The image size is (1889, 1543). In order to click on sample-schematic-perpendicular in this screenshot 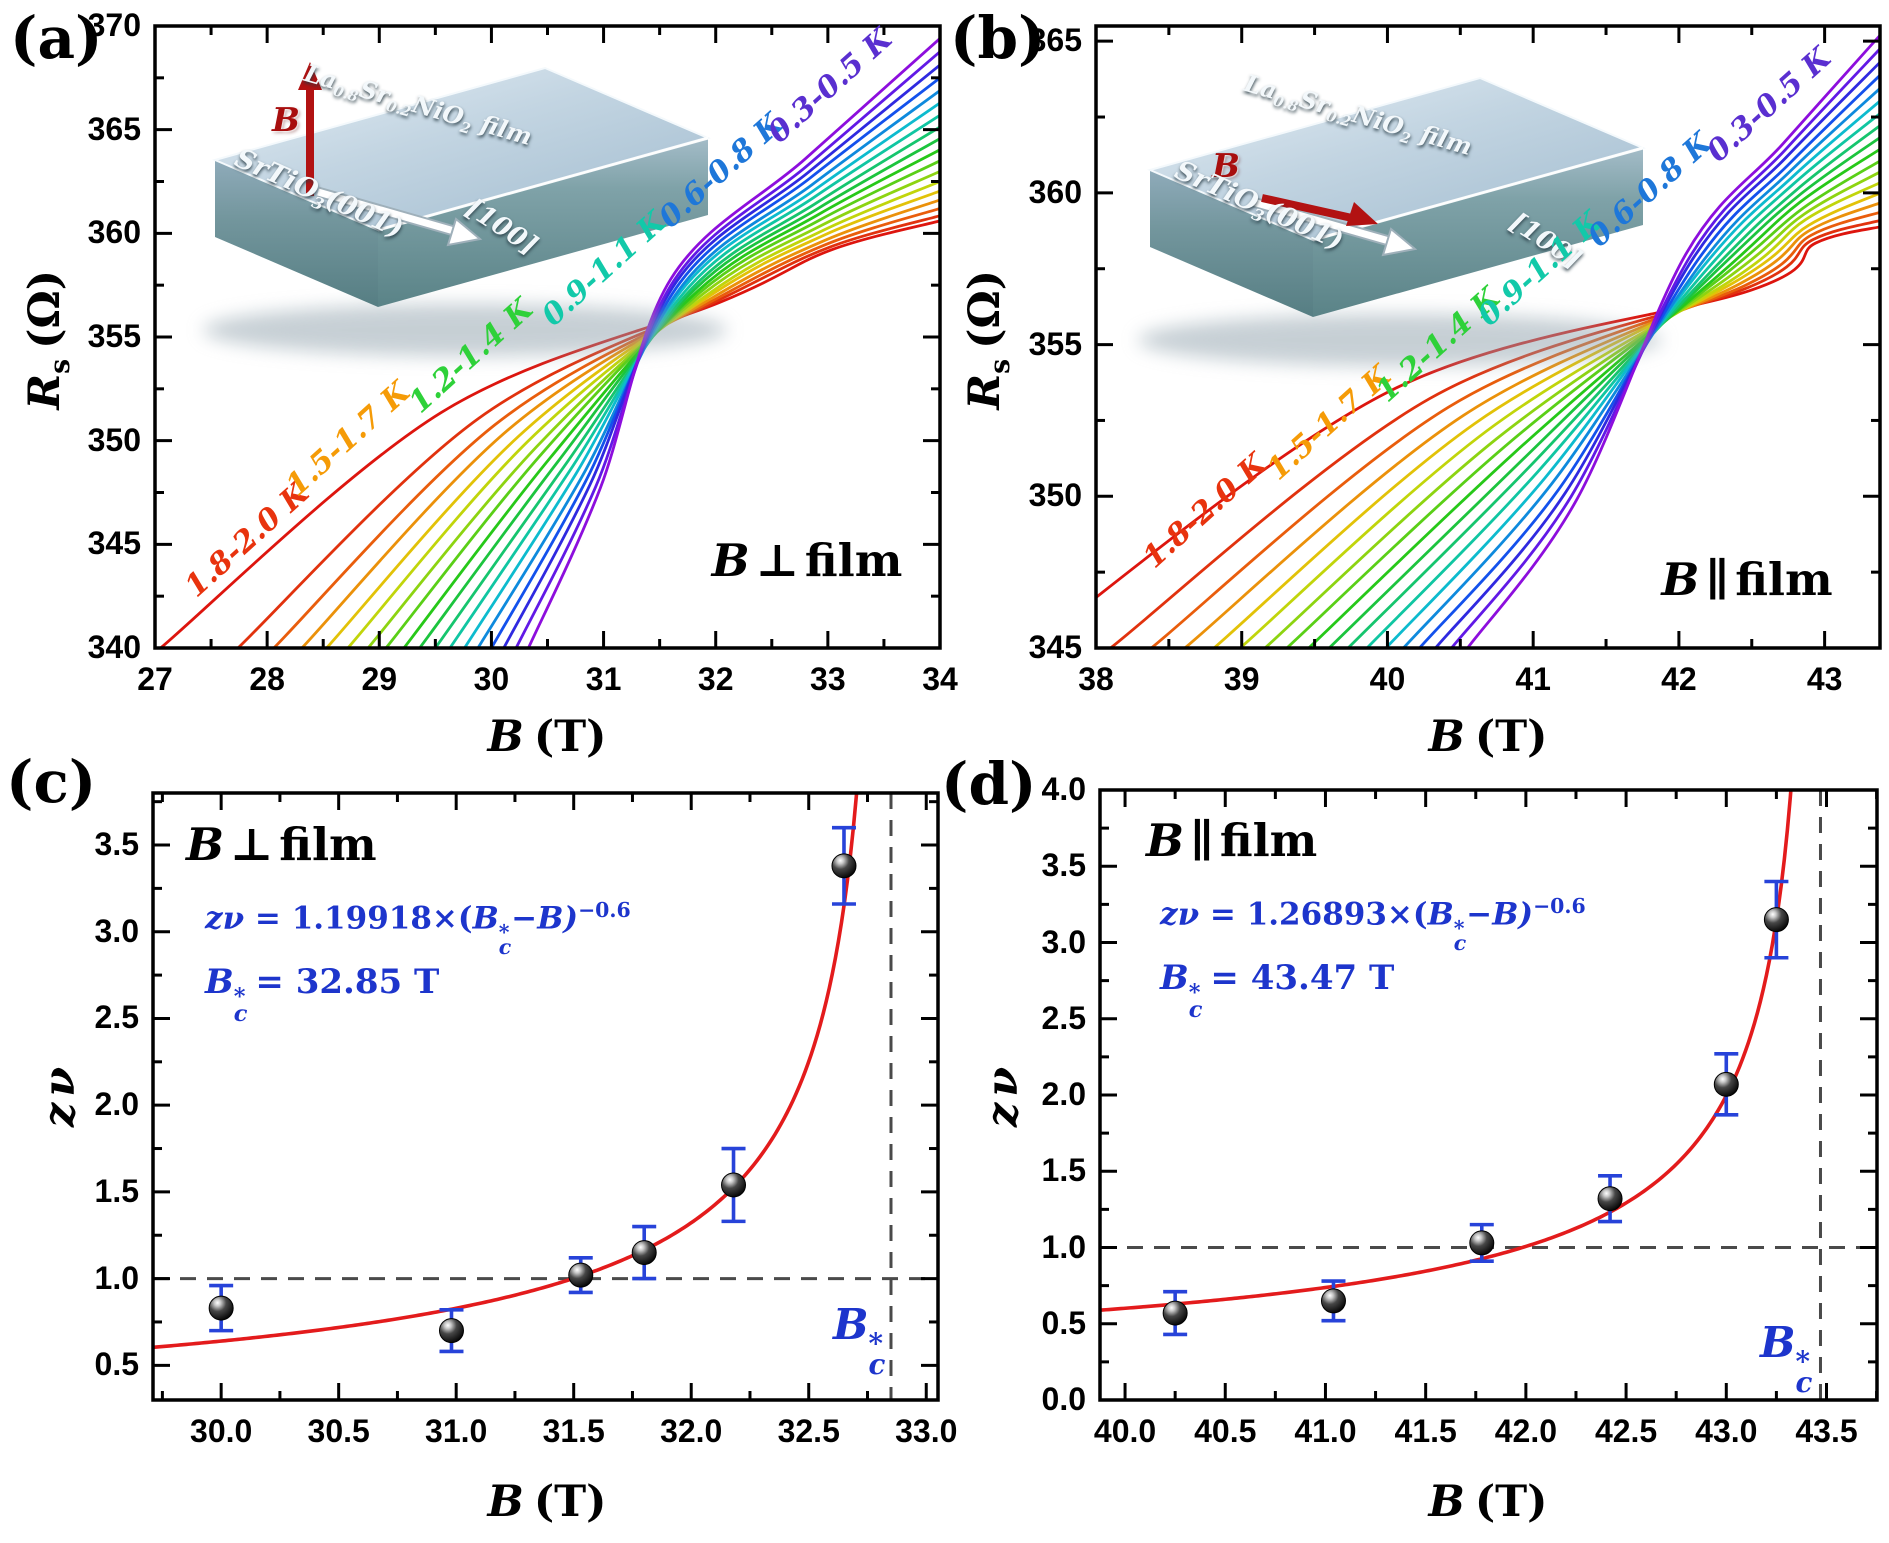, I will do `click(465, 209)`.